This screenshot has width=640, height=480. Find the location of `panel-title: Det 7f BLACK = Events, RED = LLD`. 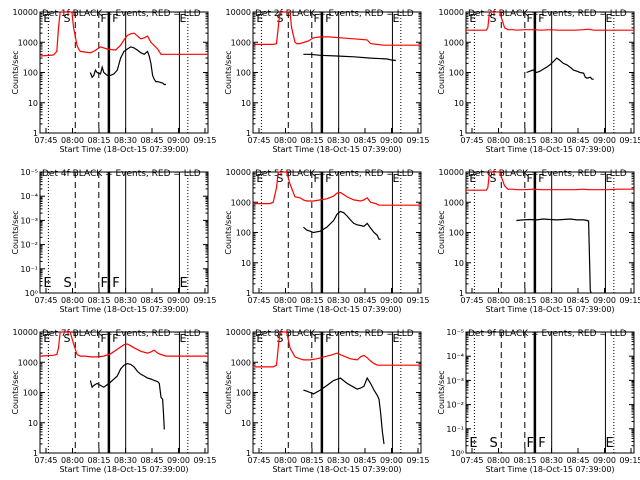

panel-title: Det 7f BLACK = Events, RED = LLD is located at coordinates (121, 334).